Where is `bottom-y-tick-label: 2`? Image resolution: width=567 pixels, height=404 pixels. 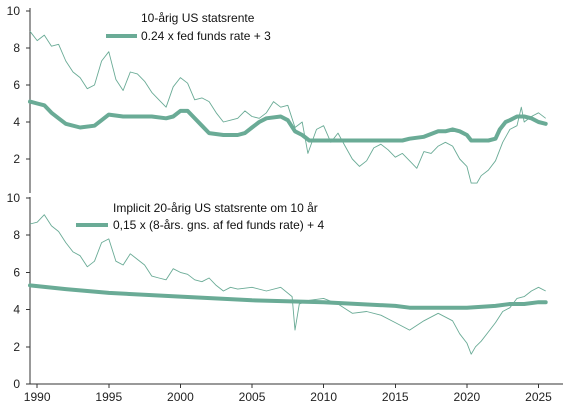 bottom-y-tick-label: 2 is located at coordinates (16, 347).